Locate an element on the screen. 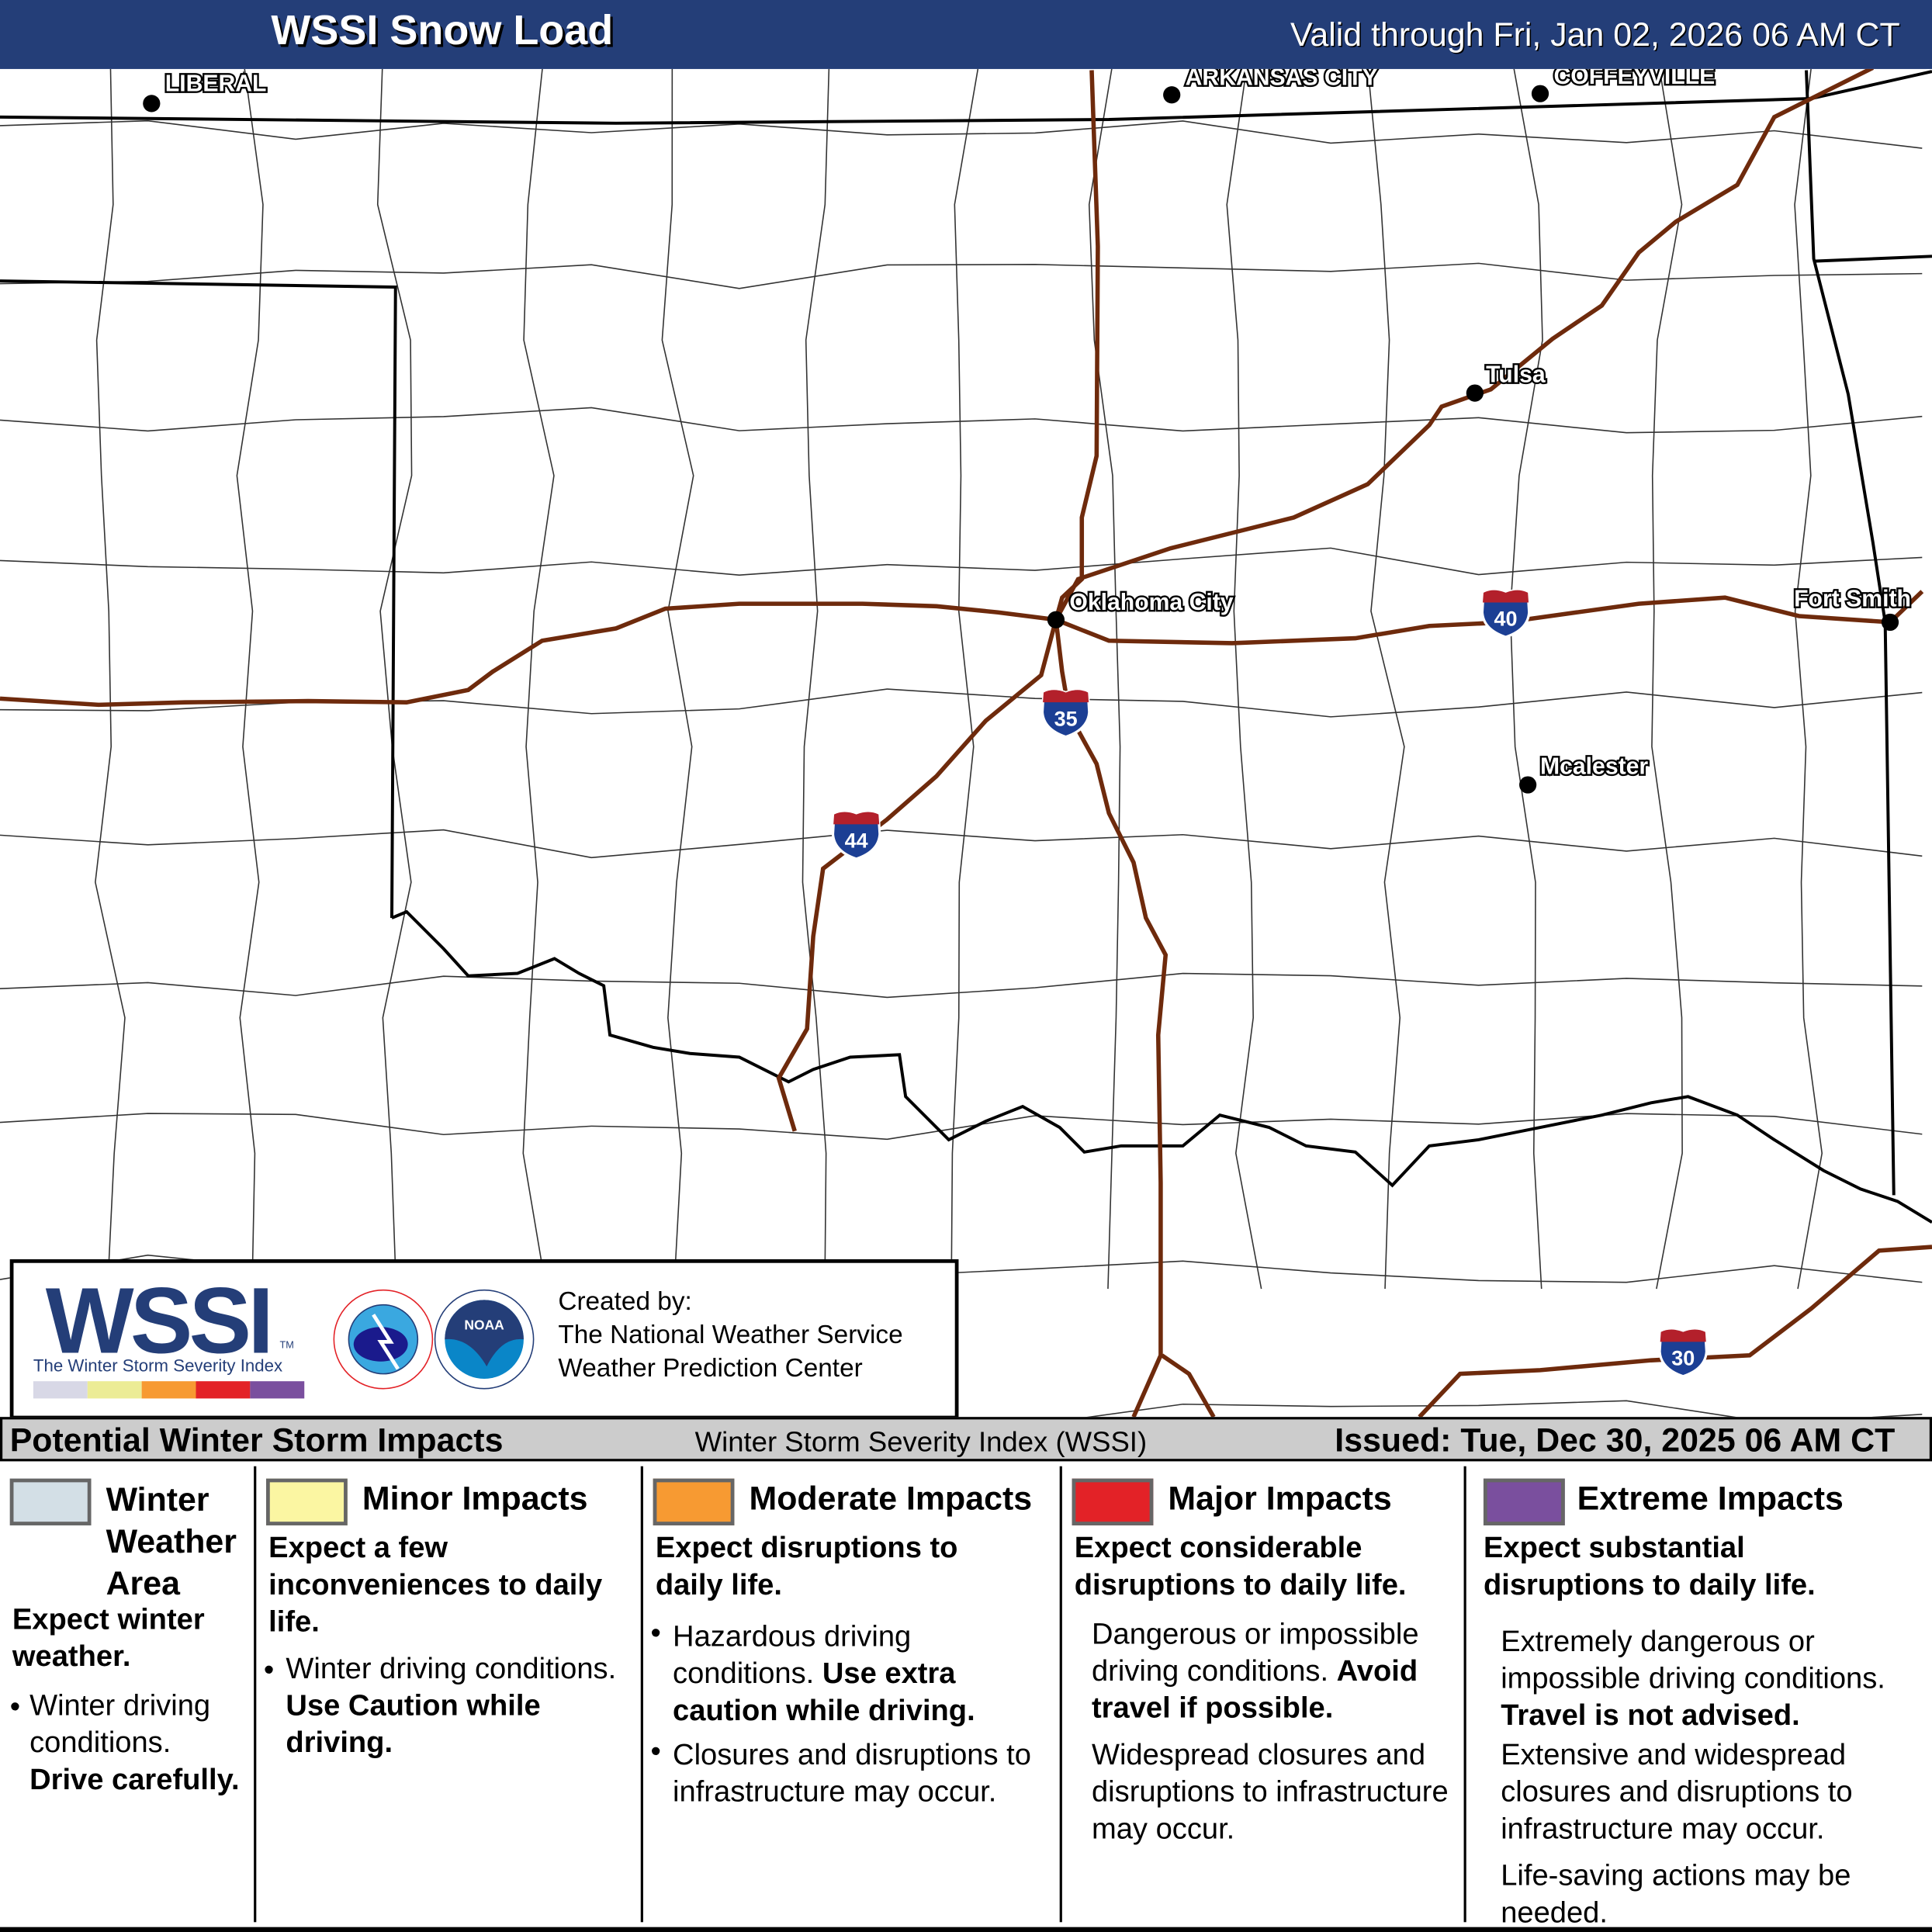  bottom-border is located at coordinates (966, 1929).